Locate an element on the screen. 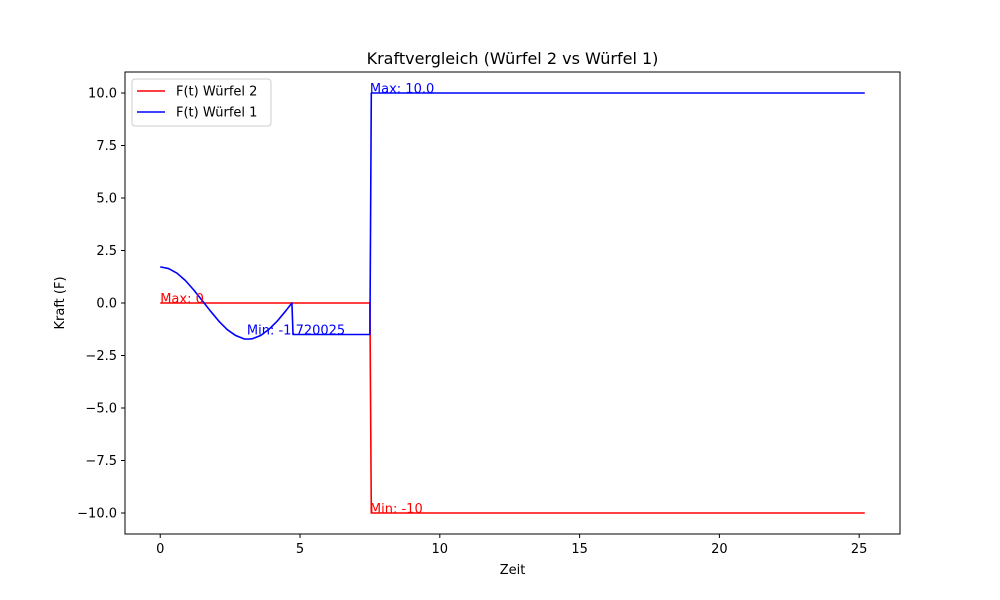  y-tick-label: 2.5 is located at coordinates (106, 251).